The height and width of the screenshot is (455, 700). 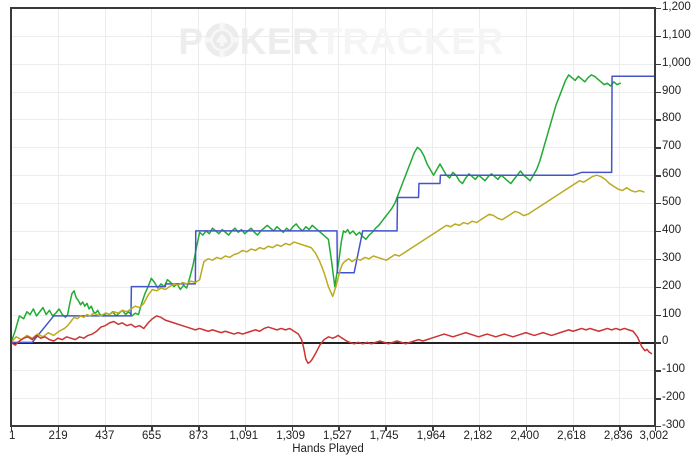 What do you see at coordinates (672, 229) in the screenshot?
I see `y-tick-label: 400` at bounding box center [672, 229].